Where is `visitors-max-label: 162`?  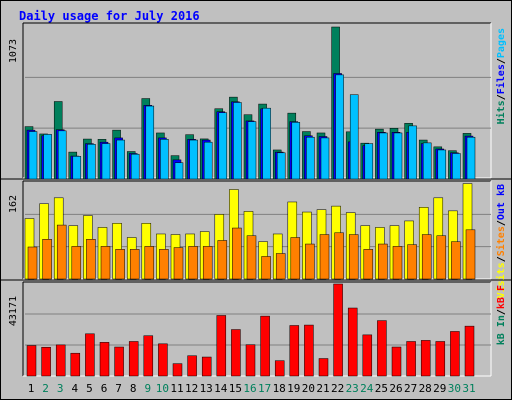 visitors-max-label: 162 is located at coordinates (13, 204).